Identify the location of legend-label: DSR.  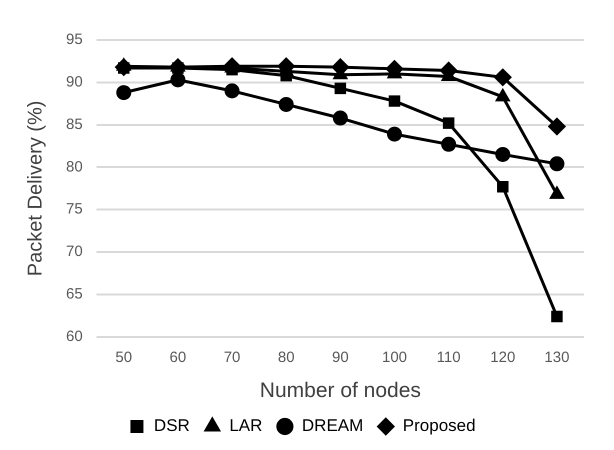
(172, 426).